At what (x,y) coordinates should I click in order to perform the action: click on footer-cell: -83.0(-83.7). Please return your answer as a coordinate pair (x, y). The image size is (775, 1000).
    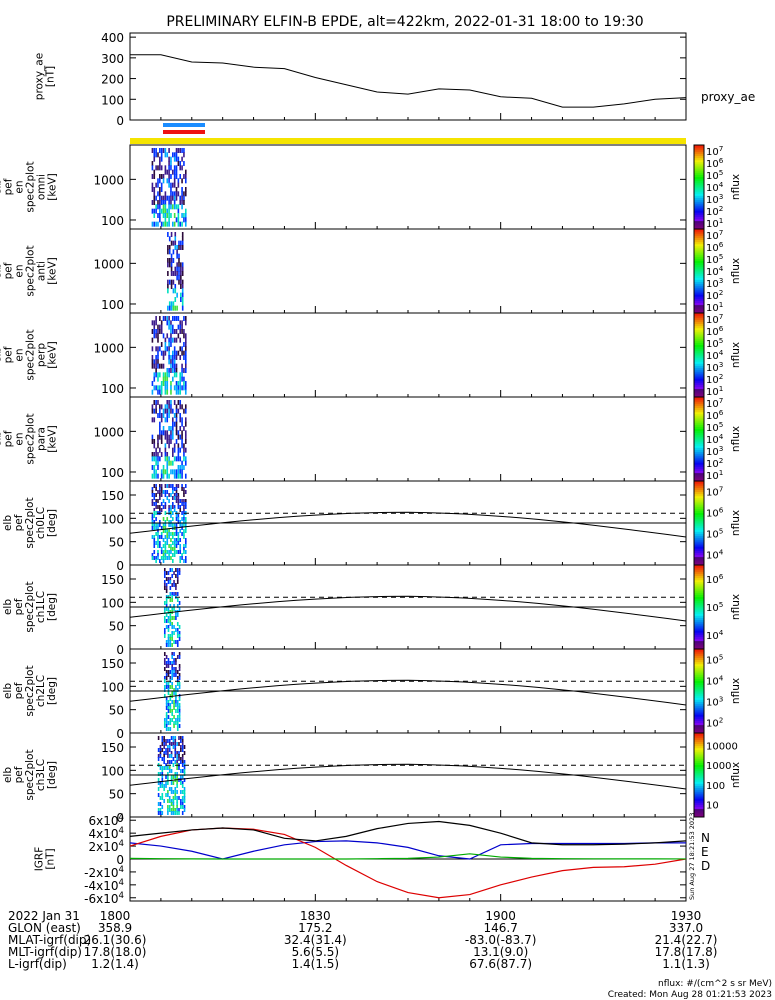
    Looking at the image, I should click on (500, 940).